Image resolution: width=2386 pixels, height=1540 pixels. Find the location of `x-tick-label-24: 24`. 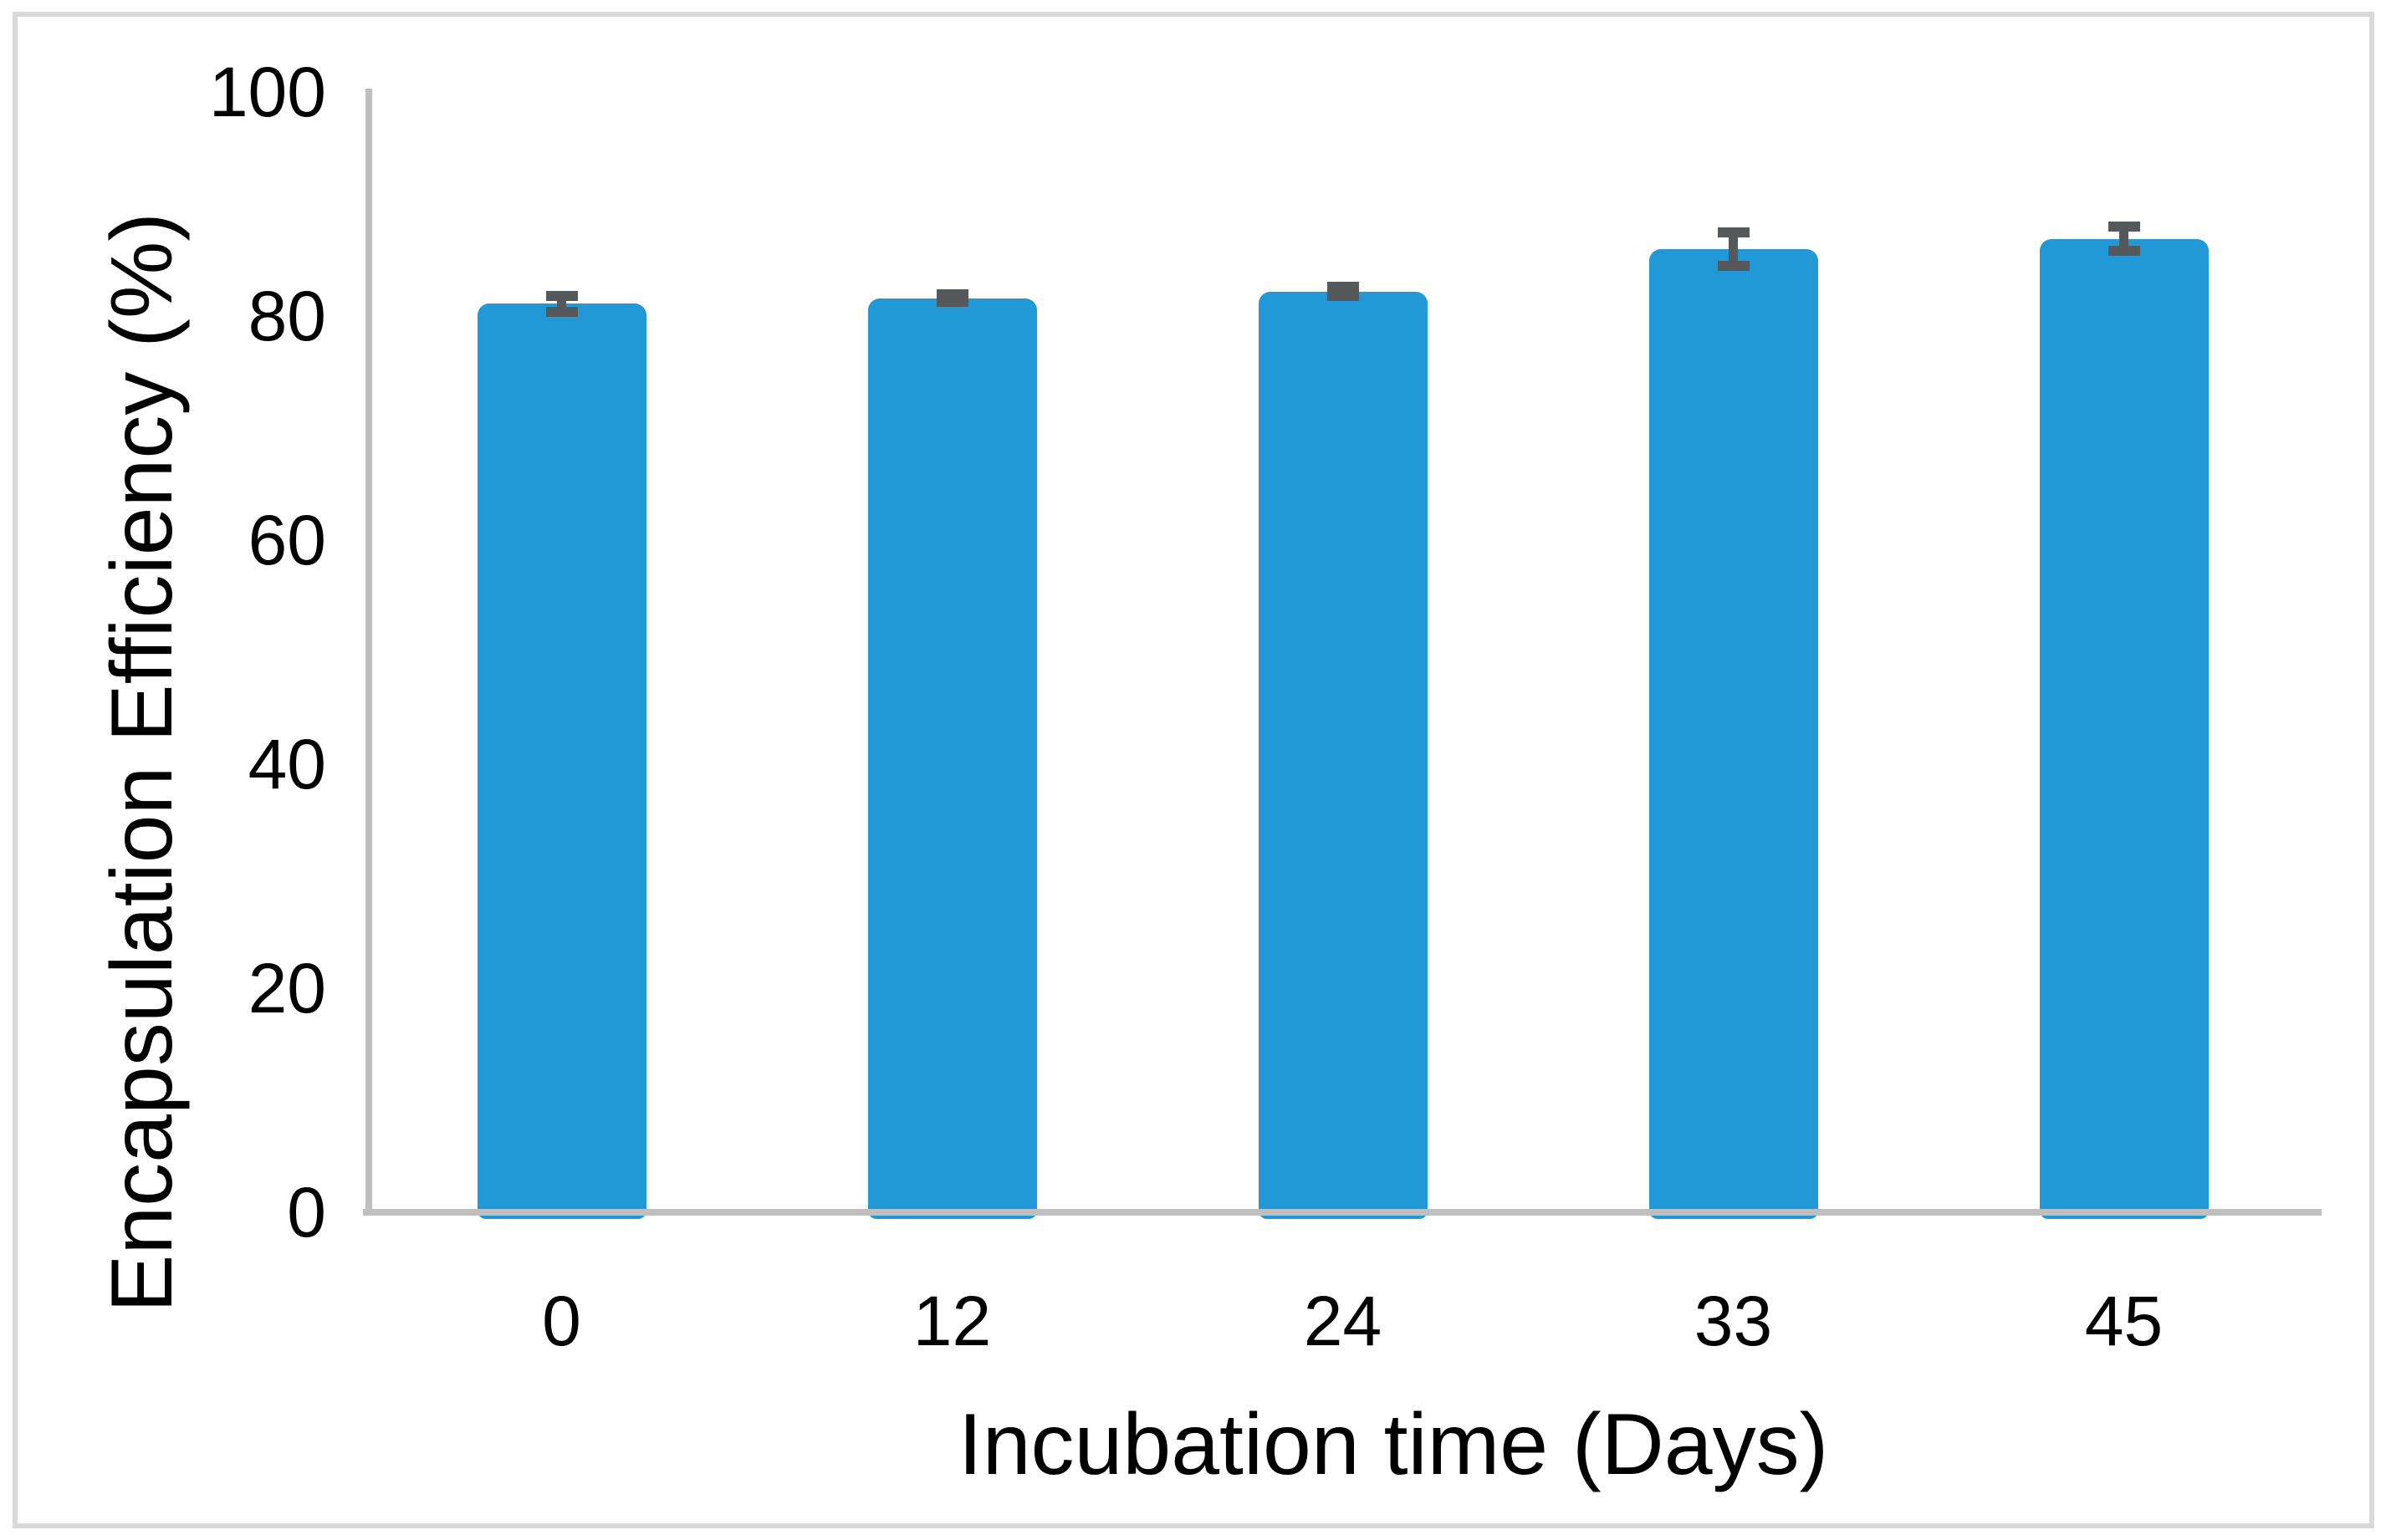

x-tick-label-24: 24 is located at coordinates (1343, 1321).